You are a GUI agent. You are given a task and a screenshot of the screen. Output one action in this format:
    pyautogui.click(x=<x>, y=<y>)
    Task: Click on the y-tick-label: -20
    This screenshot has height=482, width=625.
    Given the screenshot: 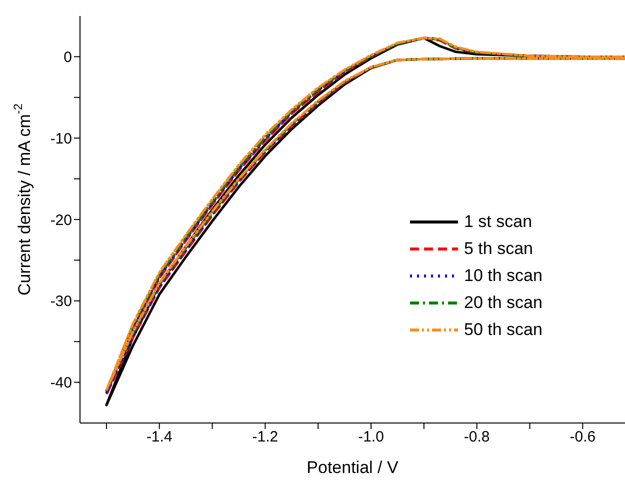 What is the action you would take?
    pyautogui.click(x=61, y=220)
    